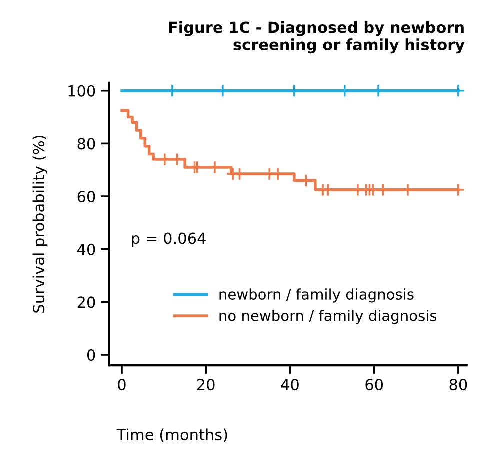  I want to click on y-tick-label: 60, so click(87, 196).